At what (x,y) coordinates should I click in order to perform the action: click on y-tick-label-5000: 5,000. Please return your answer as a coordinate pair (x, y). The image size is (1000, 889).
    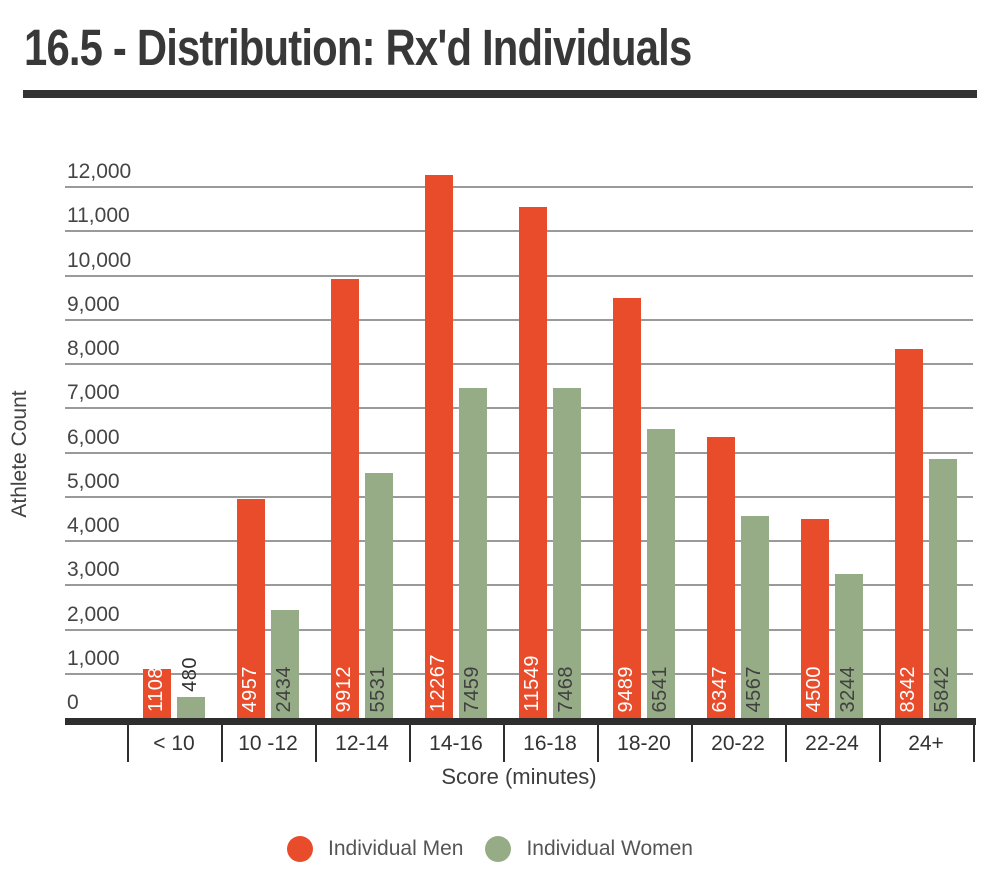
    Looking at the image, I should click on (93, 481).